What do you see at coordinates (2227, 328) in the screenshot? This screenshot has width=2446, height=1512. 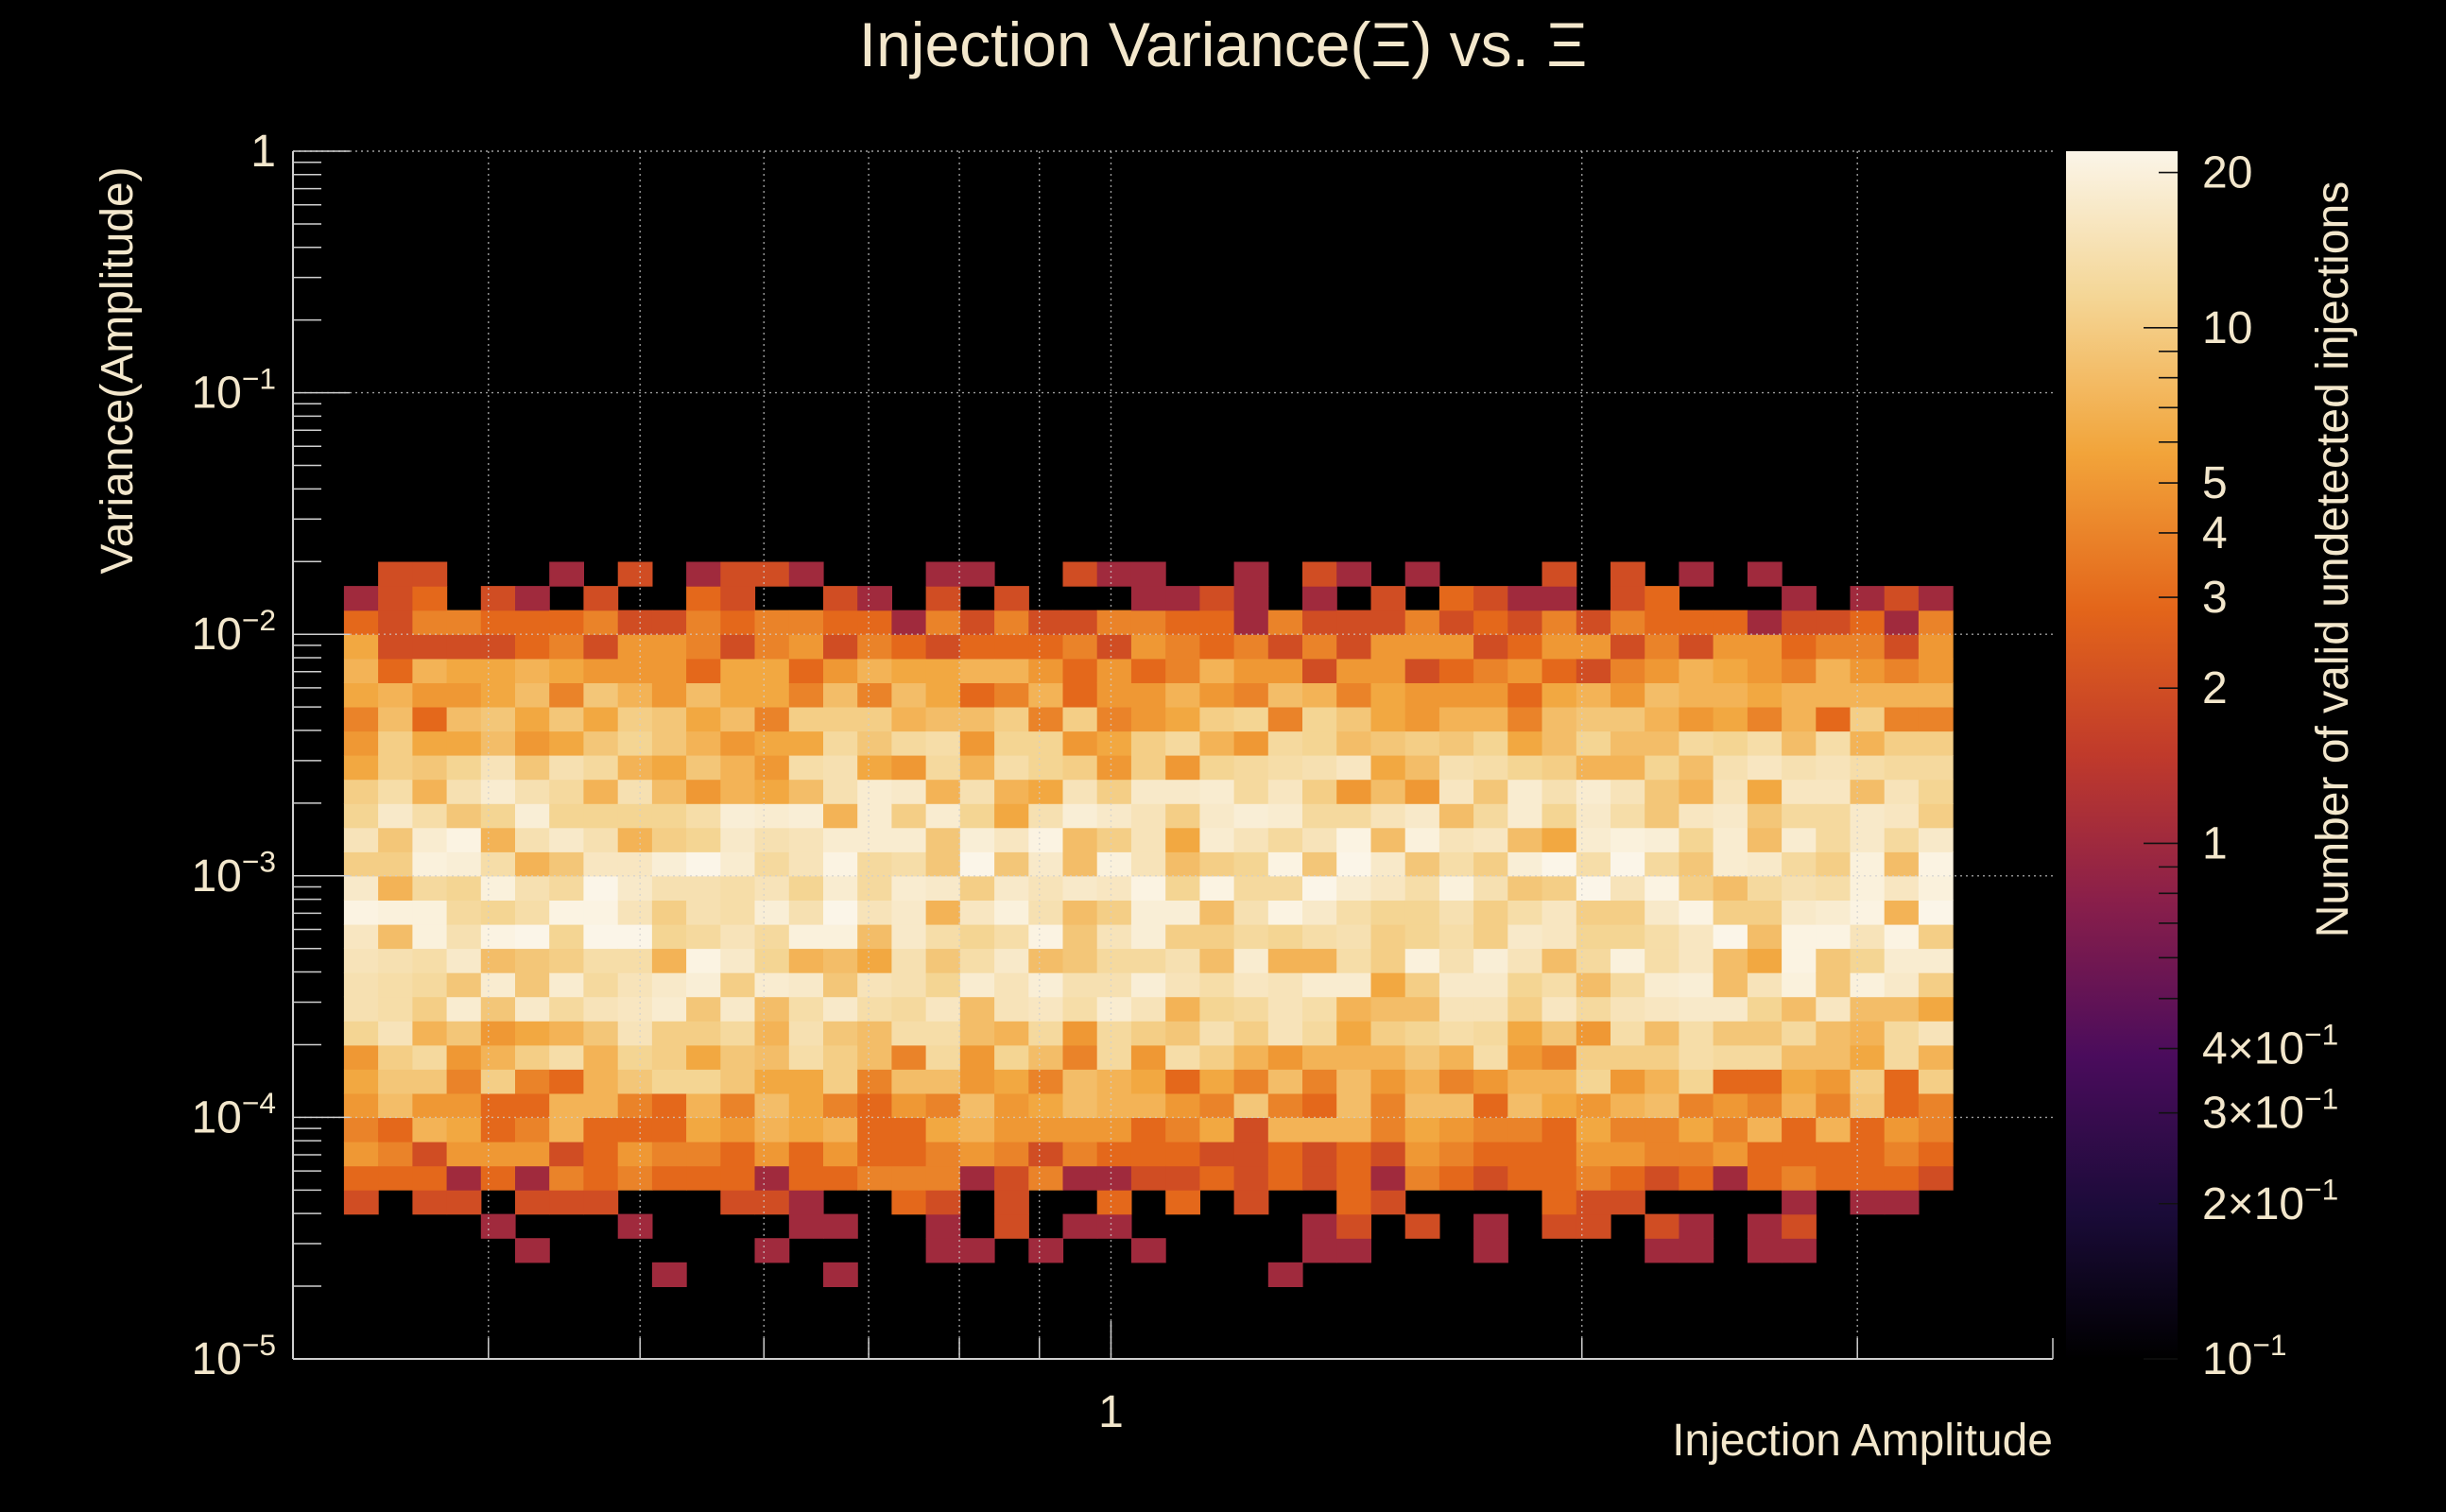 I see `colorbar-tick-label: 10` at bounding box center [2227, 328].